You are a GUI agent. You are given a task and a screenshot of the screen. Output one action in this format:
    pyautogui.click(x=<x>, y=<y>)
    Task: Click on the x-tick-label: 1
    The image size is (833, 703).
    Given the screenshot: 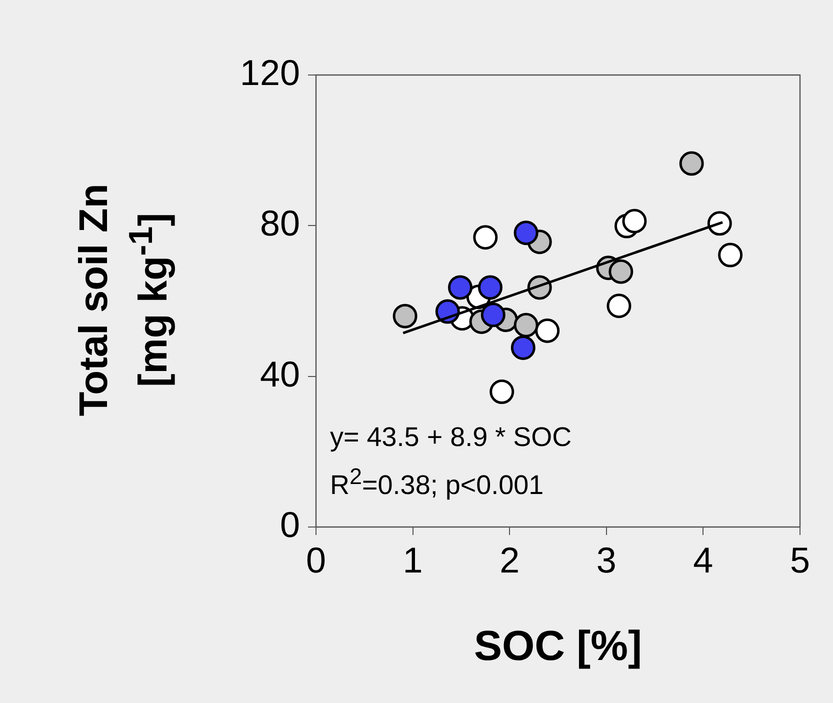 What is the action you would take?
    pyautogui.click(x=412, y=560)
    